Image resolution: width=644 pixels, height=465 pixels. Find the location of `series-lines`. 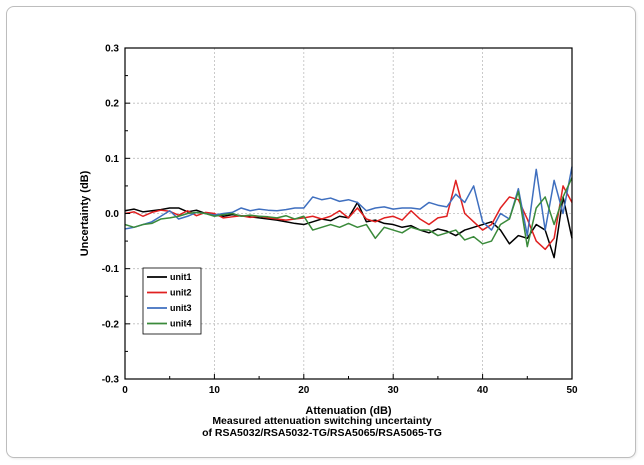

series-lines is located at coordinates (348, 212).